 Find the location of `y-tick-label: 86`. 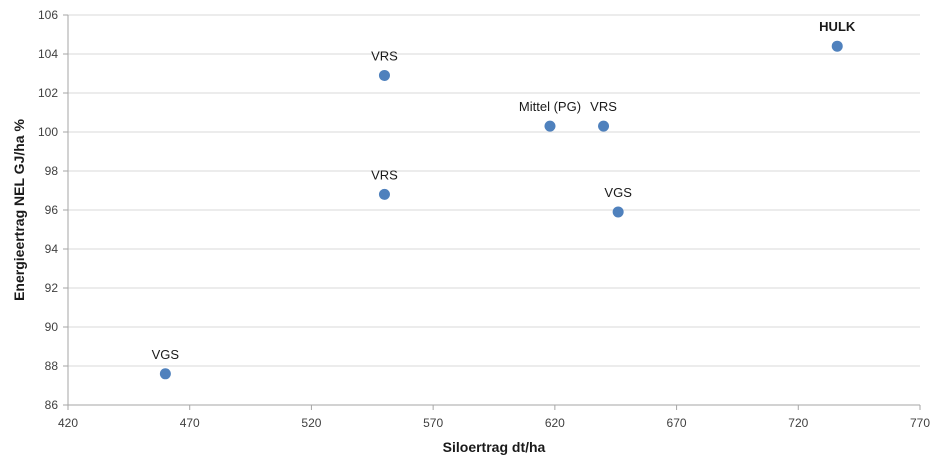

y-tick-label: 86 is located at coordinates (52, 405).